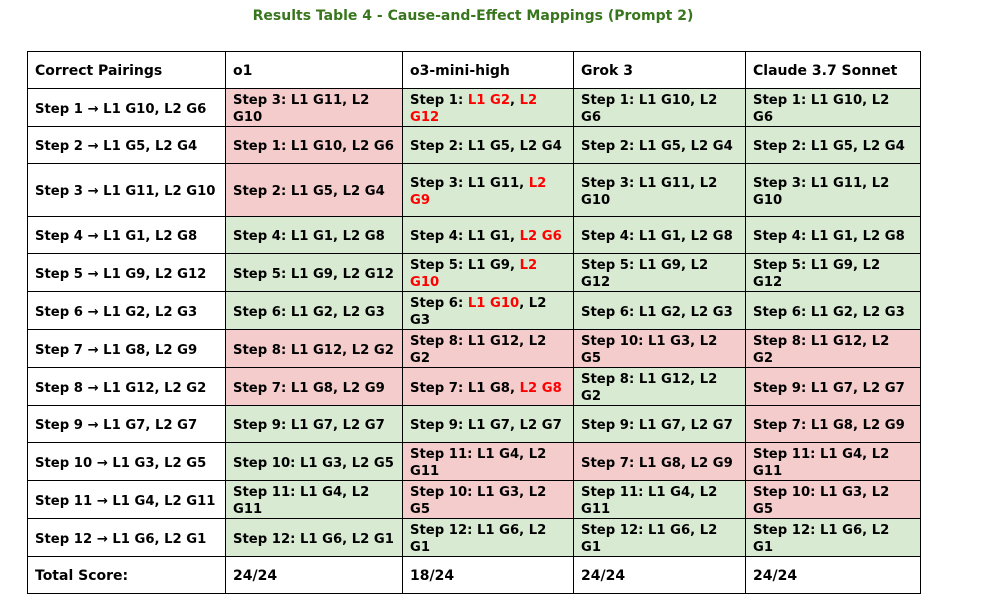 Image resolution: width=988 pixels, height=601 pixels. What do you see at coordinates (314, 235) in the screenshot?
I see `o1-cell: Step 4: L1 G1, L2 G8` at bounding box center [314, 235].